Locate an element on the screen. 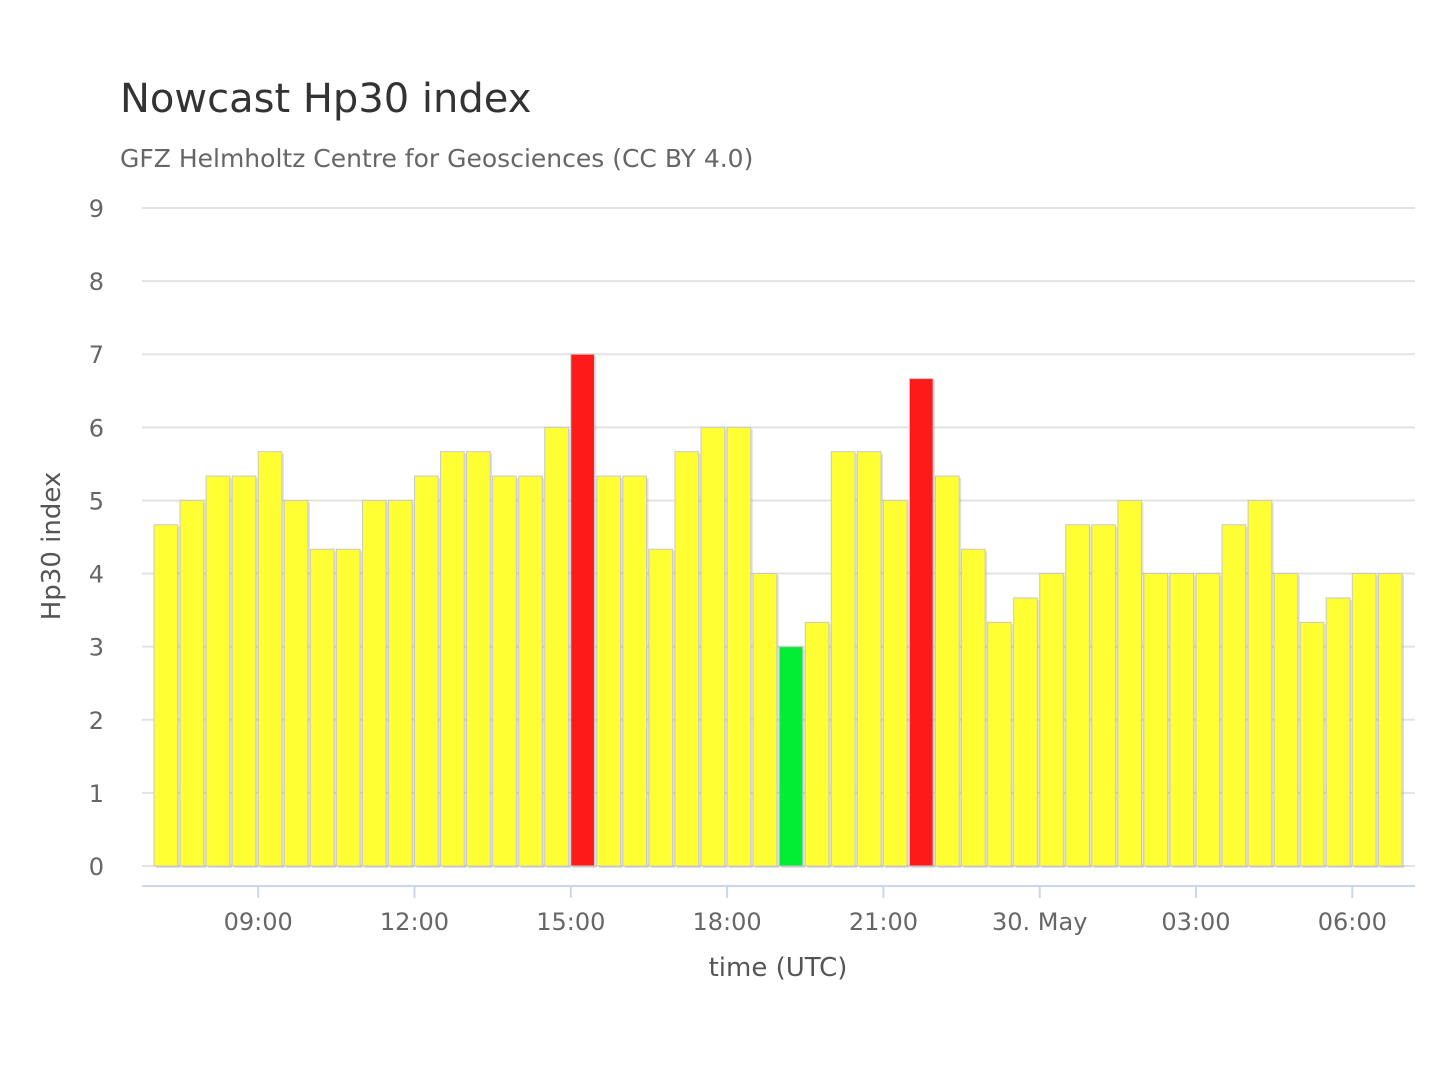 This screenshot has height=1080, width=1440. chart-title: Nowcast Hp30 index is located at coordinates (326, 99).